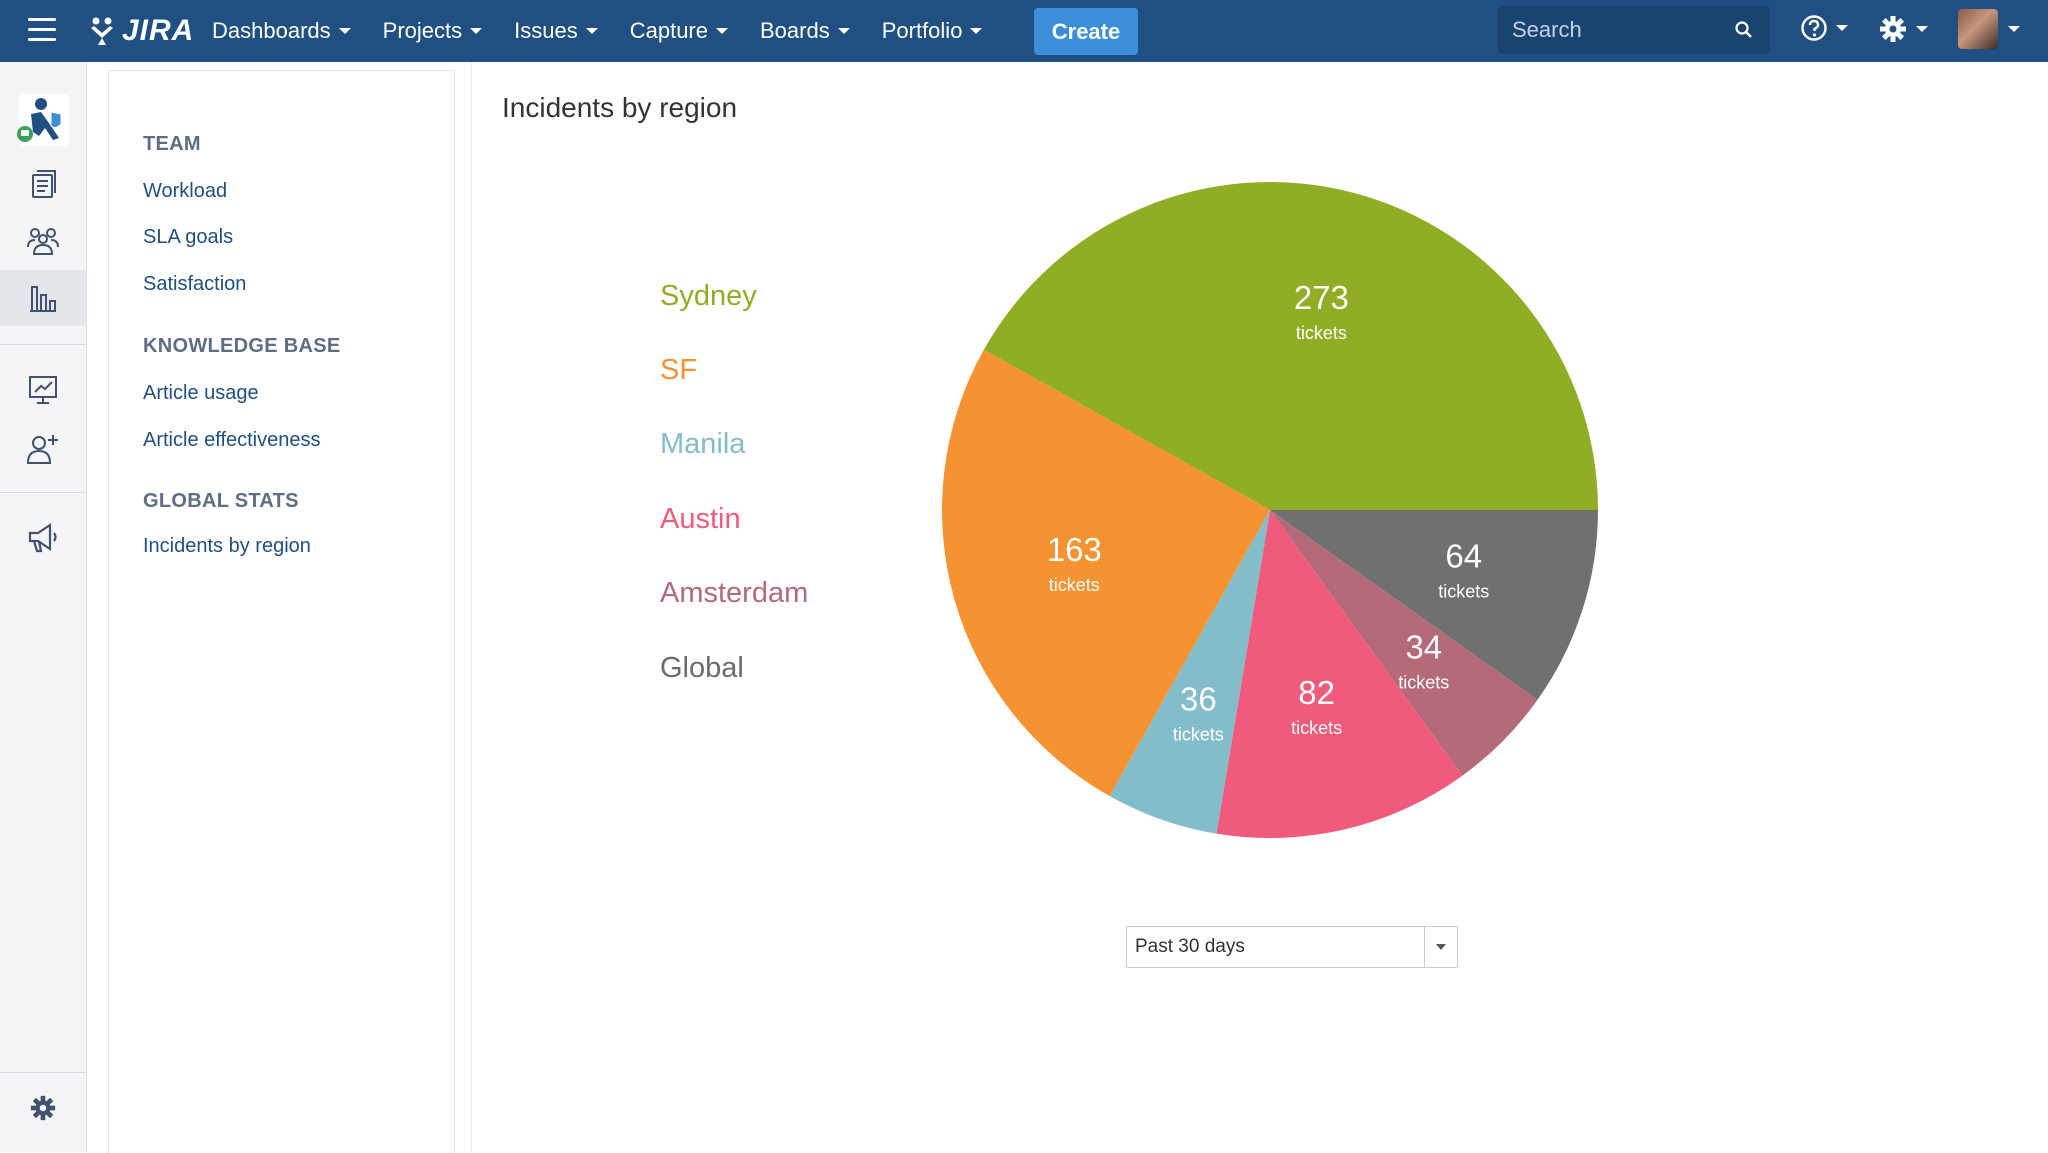 The width and height of the screenshot is (2048, 1153). What do you see at coordinates (546, 30) in the screenshot?
I see `nav-issues-label: Issues` at bounding box center [546, 30].